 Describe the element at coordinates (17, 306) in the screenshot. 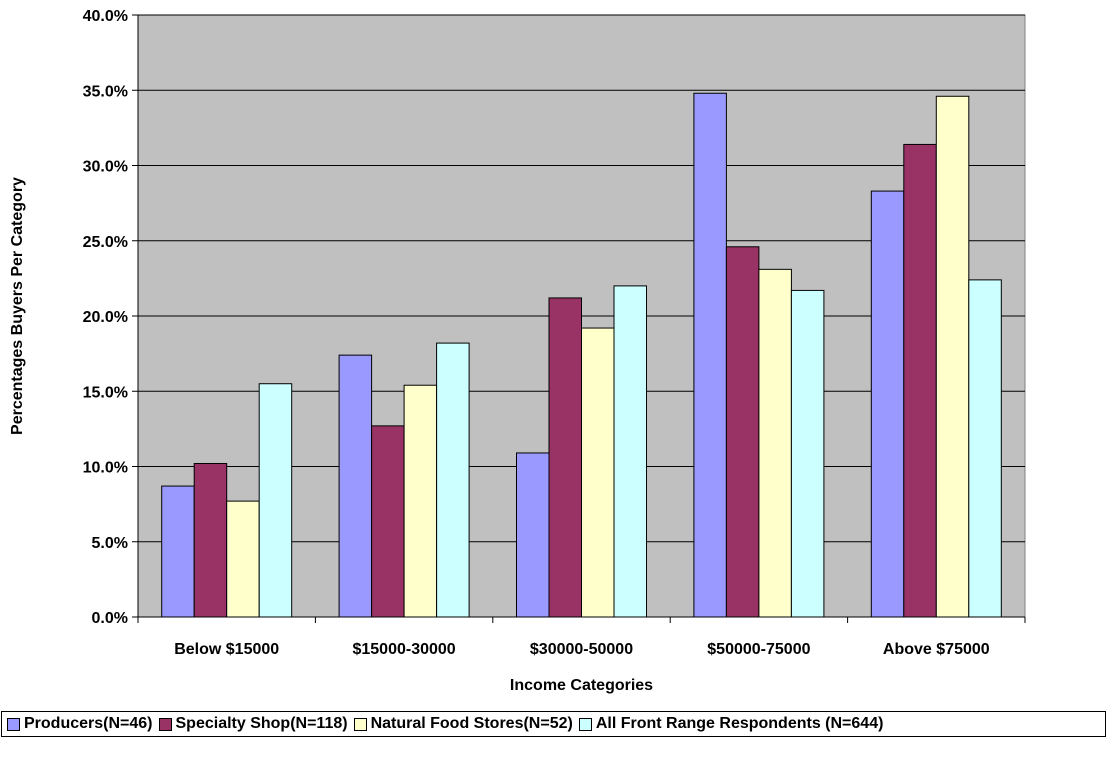

I see `y-axis-title: Percentages Buyers Per Category` at that location.